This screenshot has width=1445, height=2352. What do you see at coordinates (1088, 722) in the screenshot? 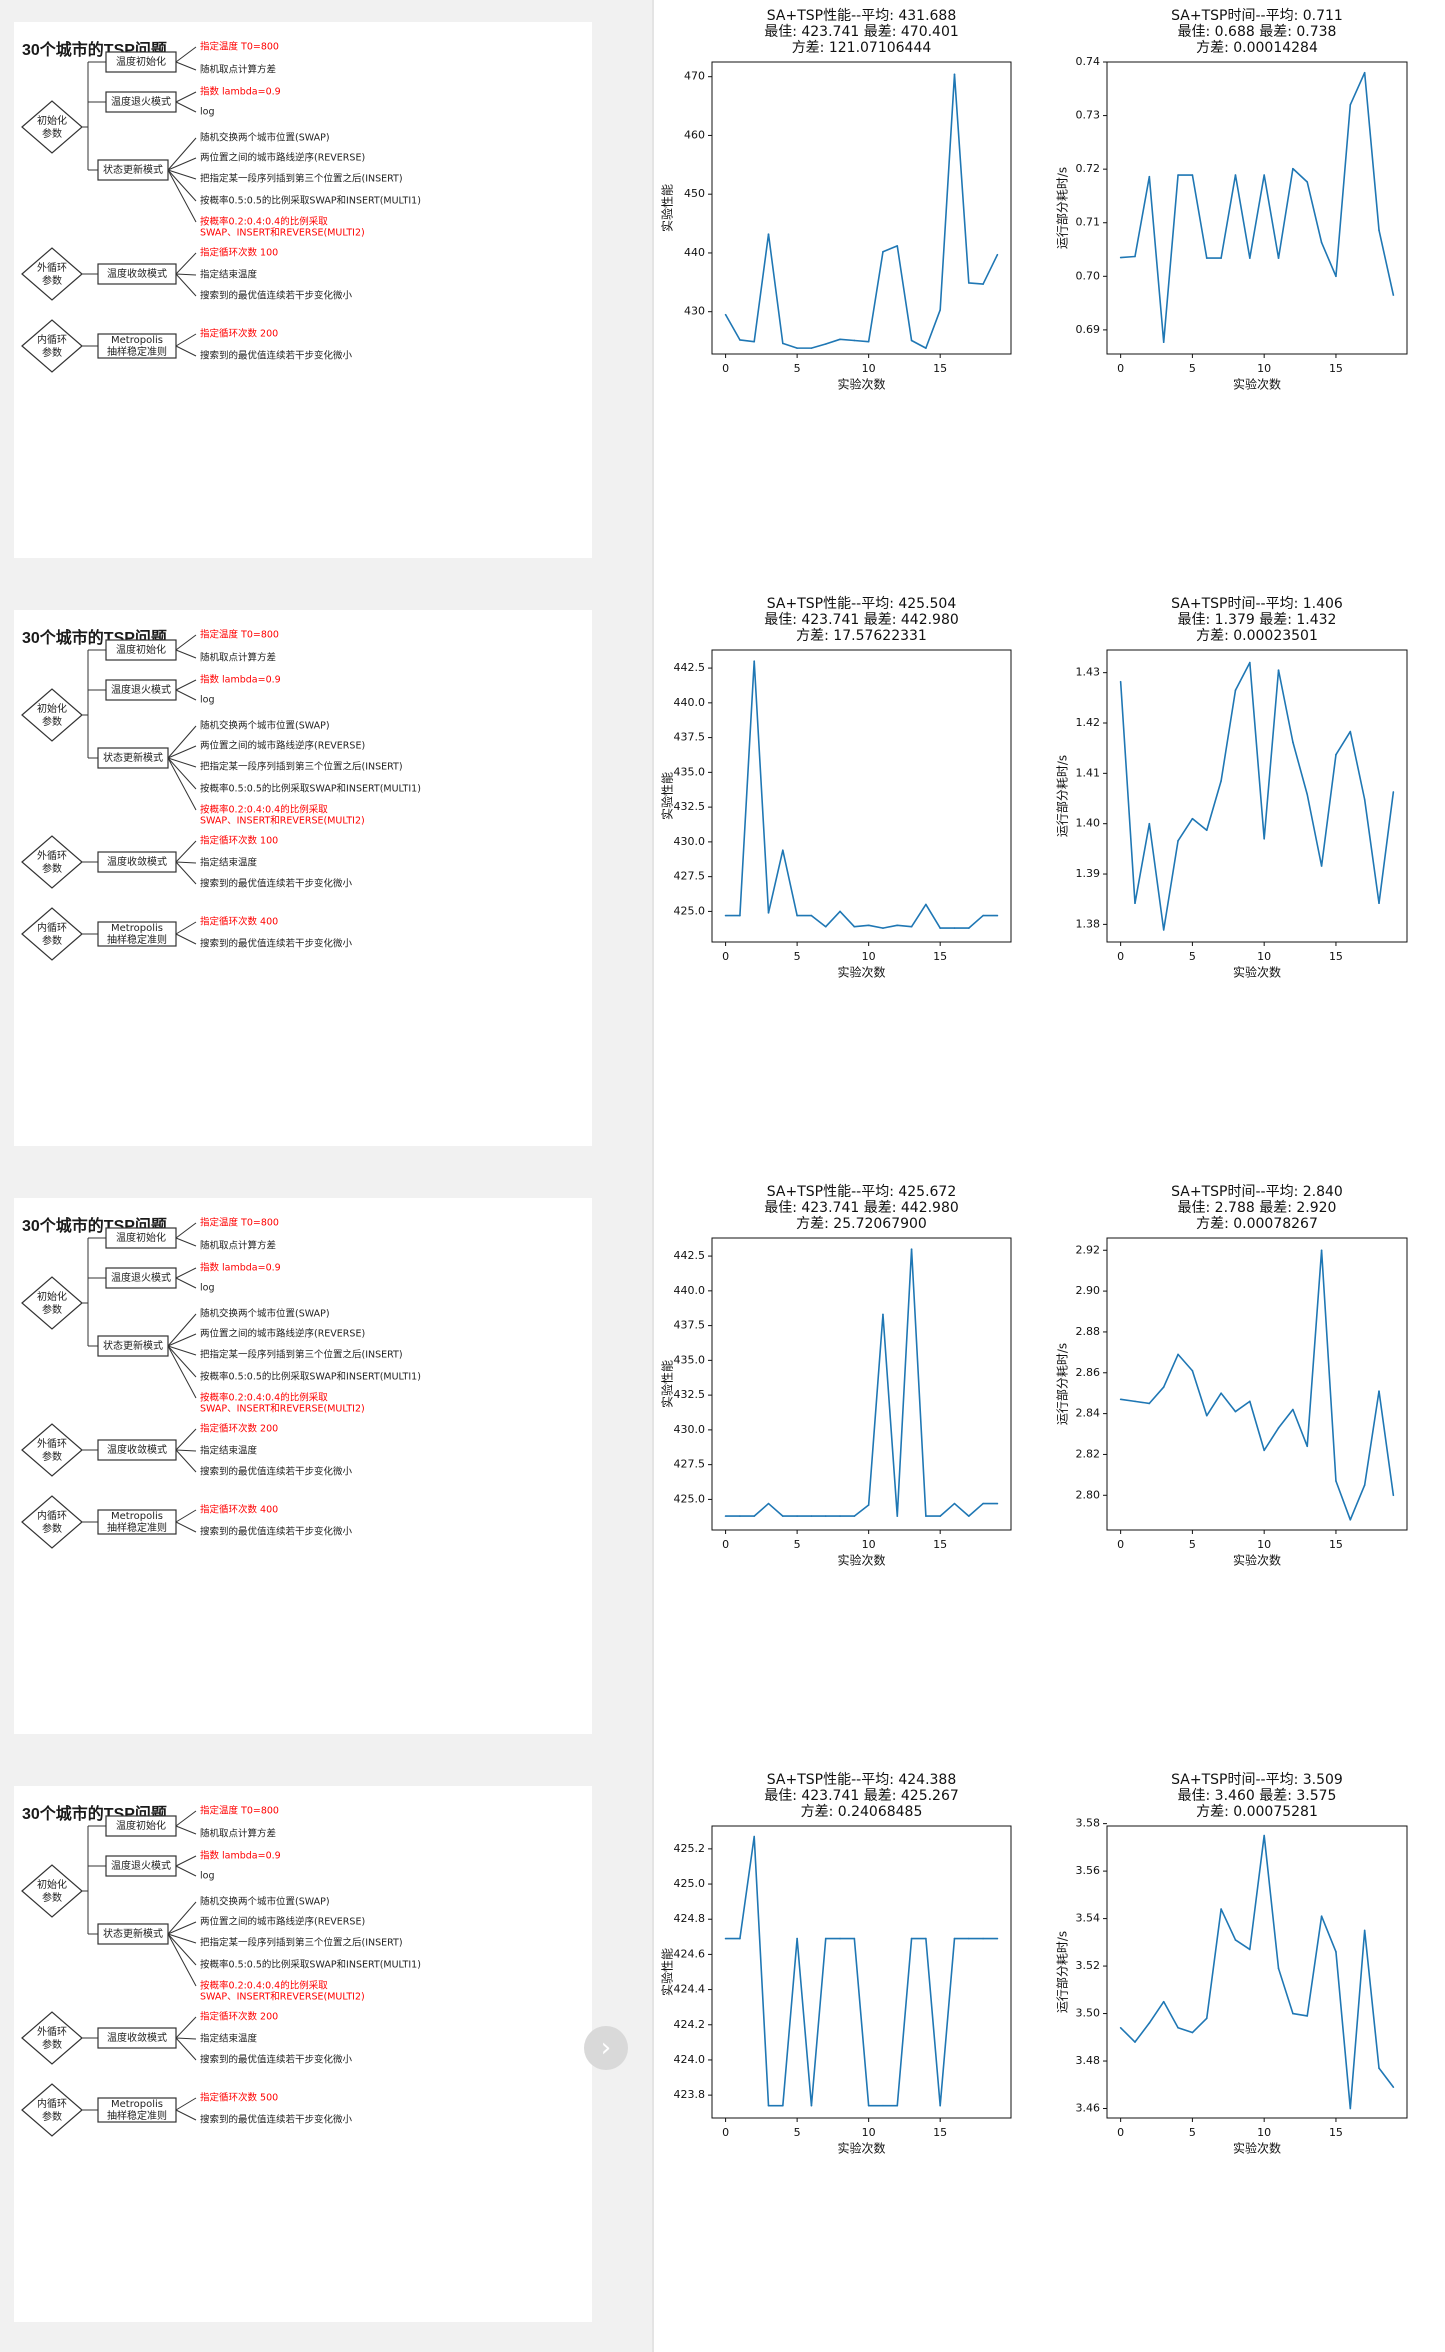
I see `y-tick-label: 1.42` at bounding box center [1088, 722].